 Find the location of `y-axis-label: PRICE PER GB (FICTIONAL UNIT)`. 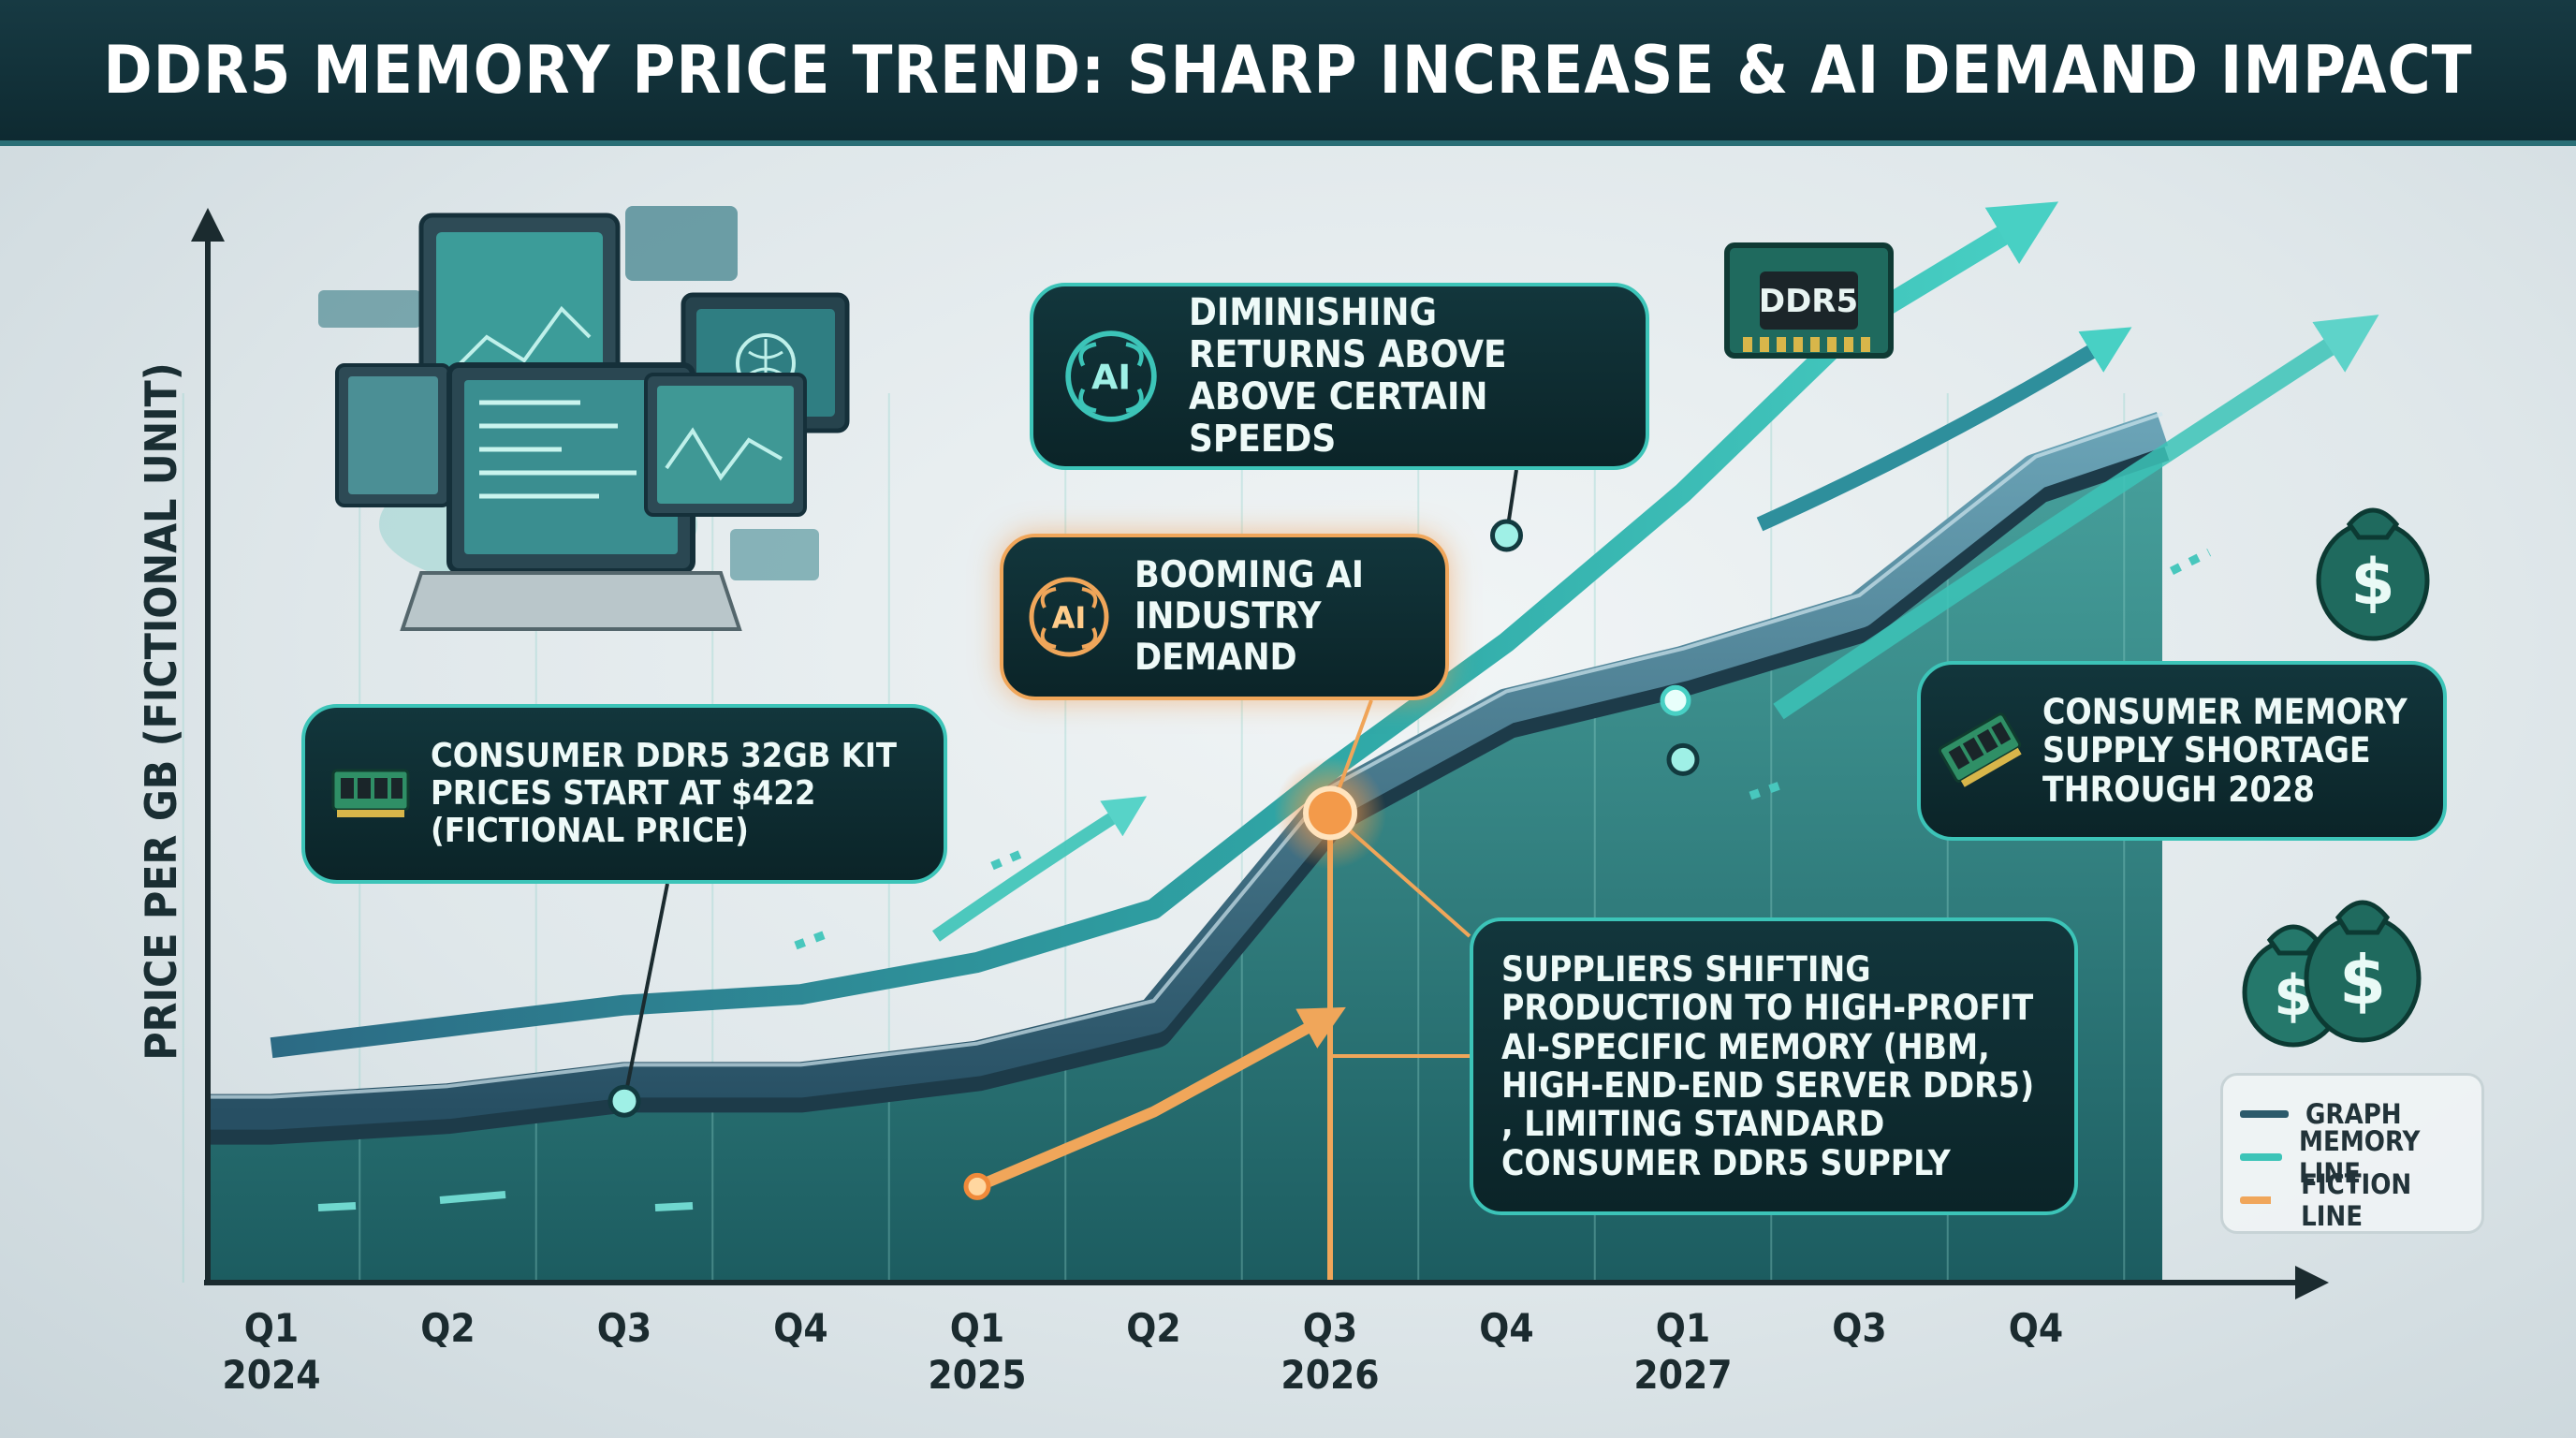

y-axis-label: PRICE PER GB (FICTIONAL UNIT) is located at coordinates (161, 711).